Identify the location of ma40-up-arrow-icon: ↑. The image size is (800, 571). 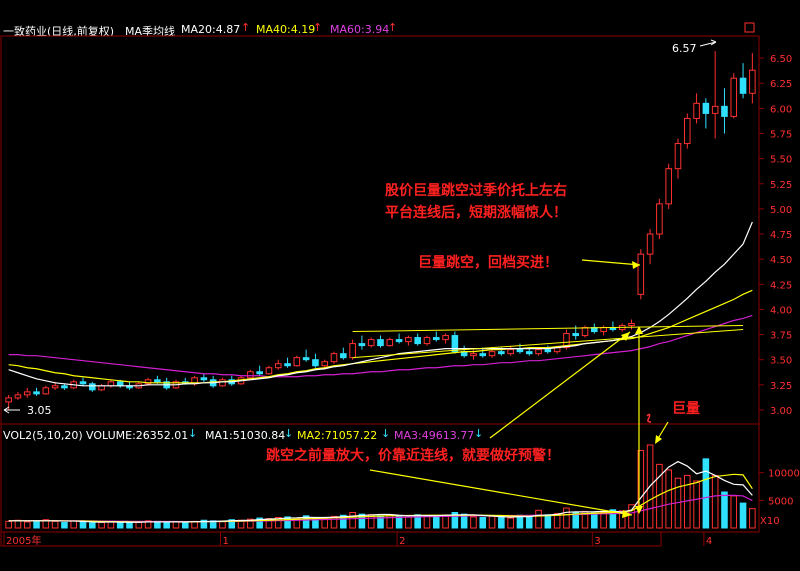
(318, 27).